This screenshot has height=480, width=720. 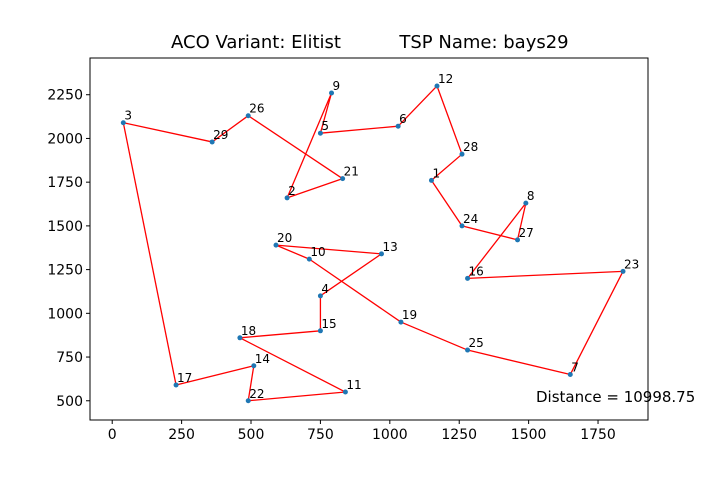 I want to click on city-label: 18, so click(x=248, y=331).